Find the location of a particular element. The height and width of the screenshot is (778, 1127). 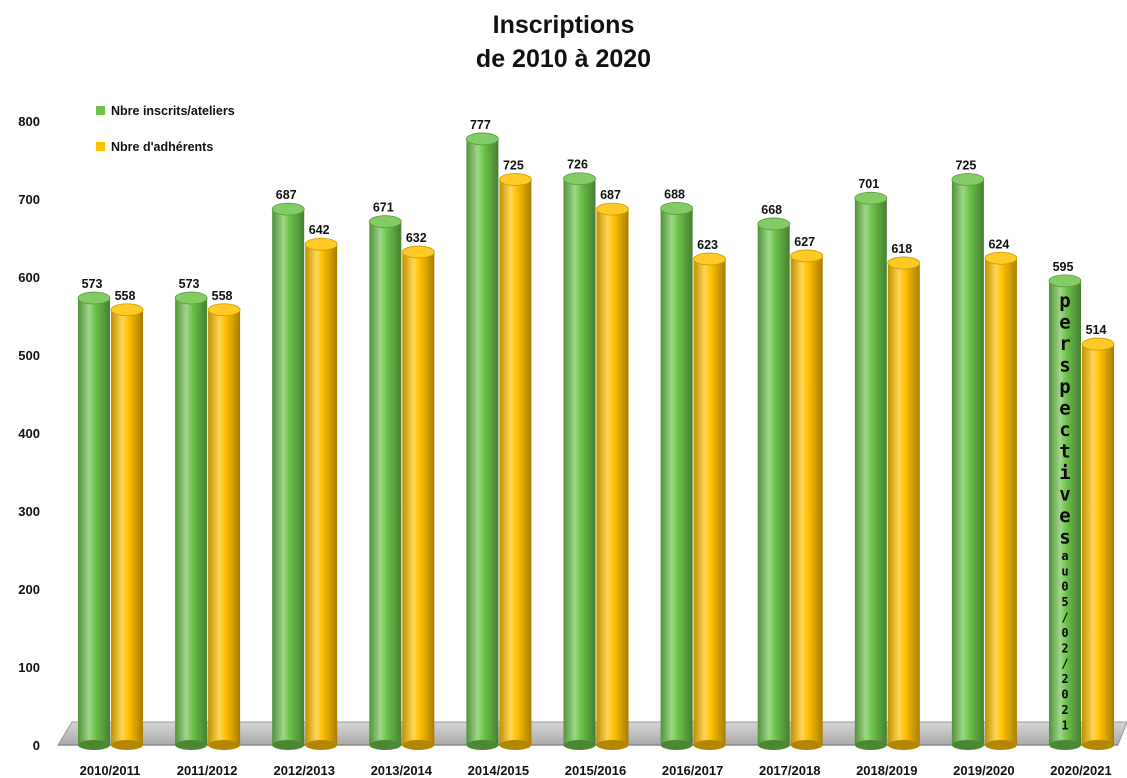

data-label: 573 is located at coordinates (92, 284).